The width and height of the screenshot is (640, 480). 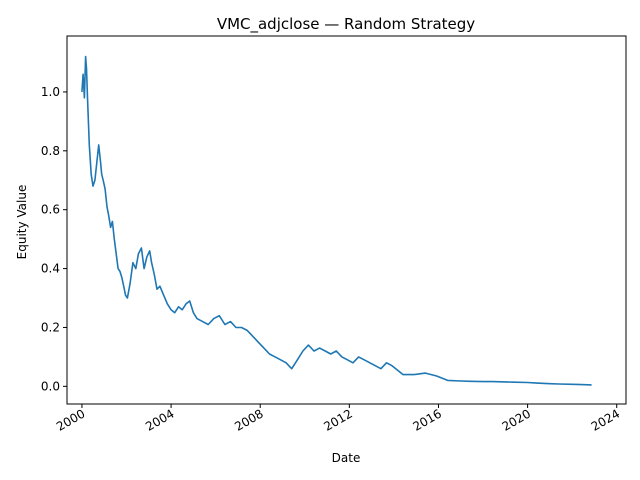 What do you see at coordinates (346, 24) in the screenshot?
I see `chart-title: VMC_adjclose — Random Strategy` at bounding box center [346, 24].